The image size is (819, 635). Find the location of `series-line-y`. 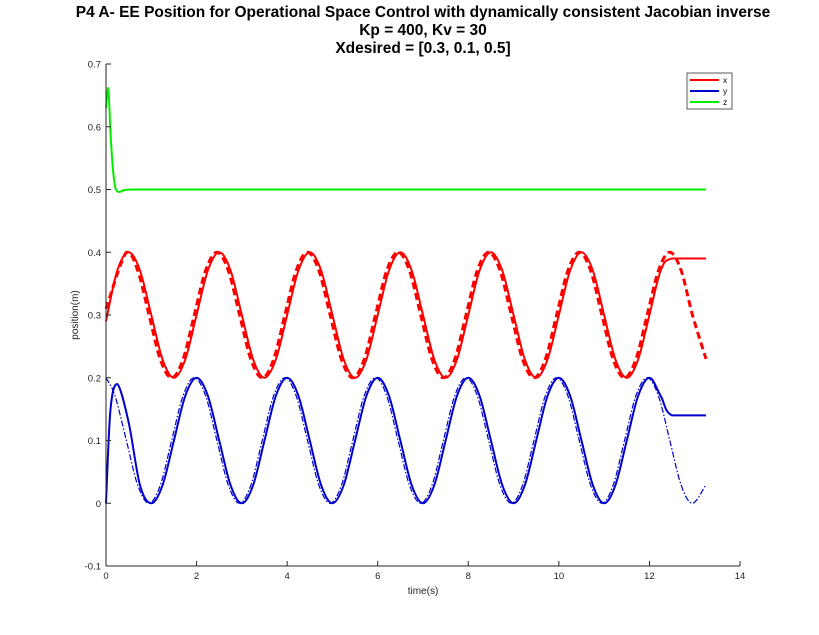

series-line-y is located at coordinates (406, 440).